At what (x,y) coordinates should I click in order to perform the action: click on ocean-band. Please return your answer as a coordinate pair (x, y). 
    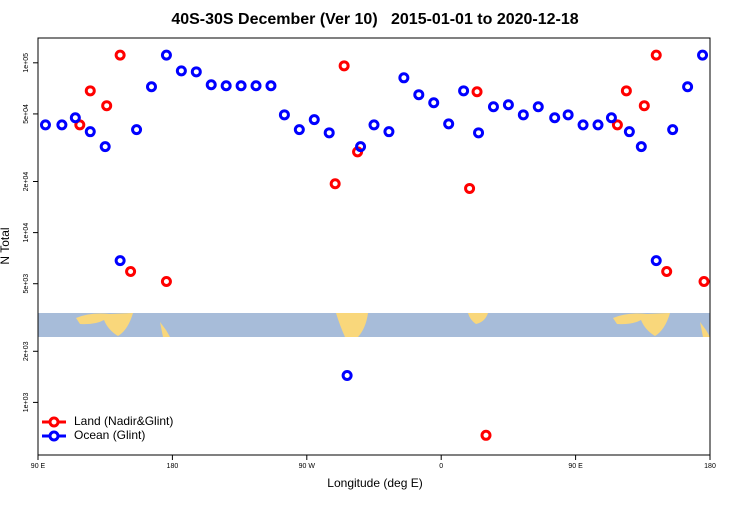
    Looking at the image, I should click on (374, 325).